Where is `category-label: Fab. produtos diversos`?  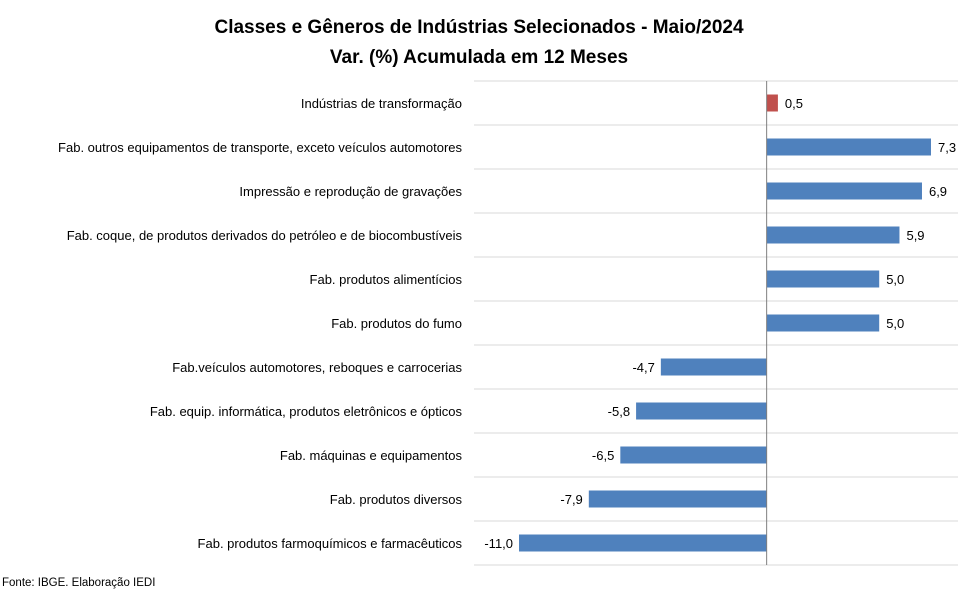
category-label: Fab. produtos diversos is located at coordinates (396, 499).